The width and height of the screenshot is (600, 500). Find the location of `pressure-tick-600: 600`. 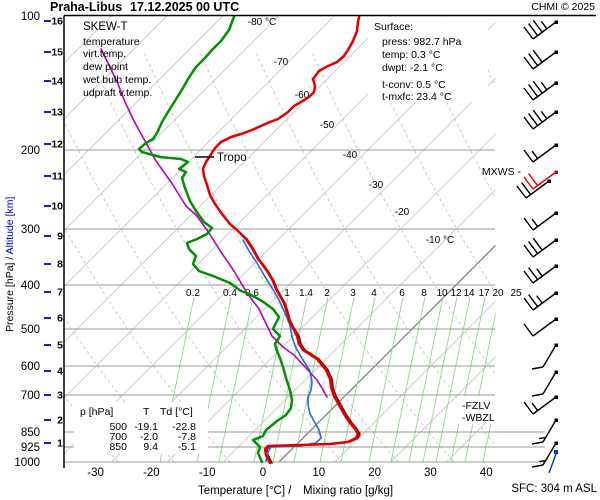

pressure-tick-600: 600 is located at coordinates (30, 367).